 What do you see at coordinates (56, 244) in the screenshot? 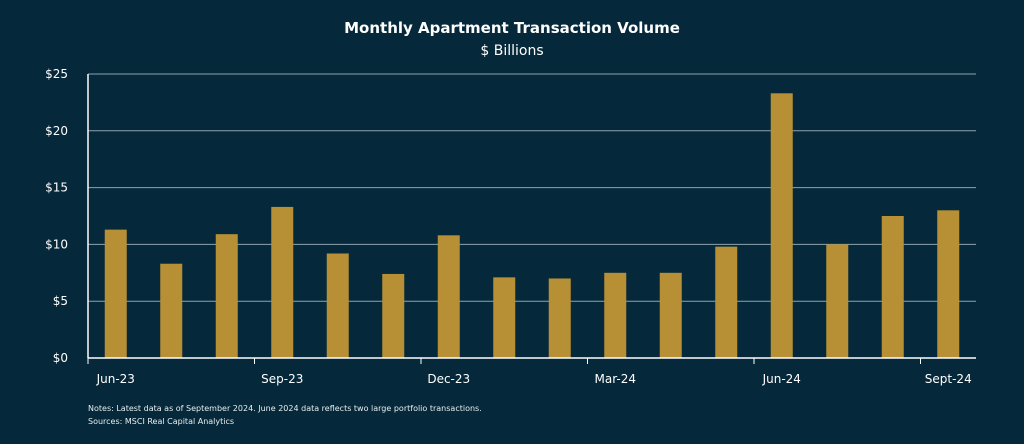
I see `y-tick-label: $10` at bounding box center [56, 244].